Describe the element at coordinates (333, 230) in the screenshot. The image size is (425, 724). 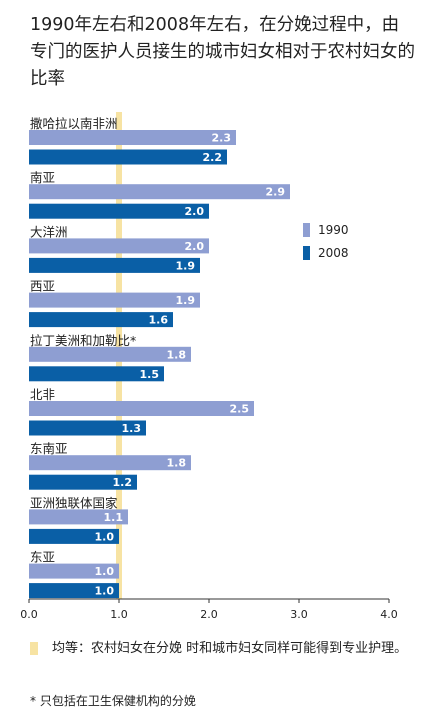
I see `legend-label-1990: 1990` at that location.